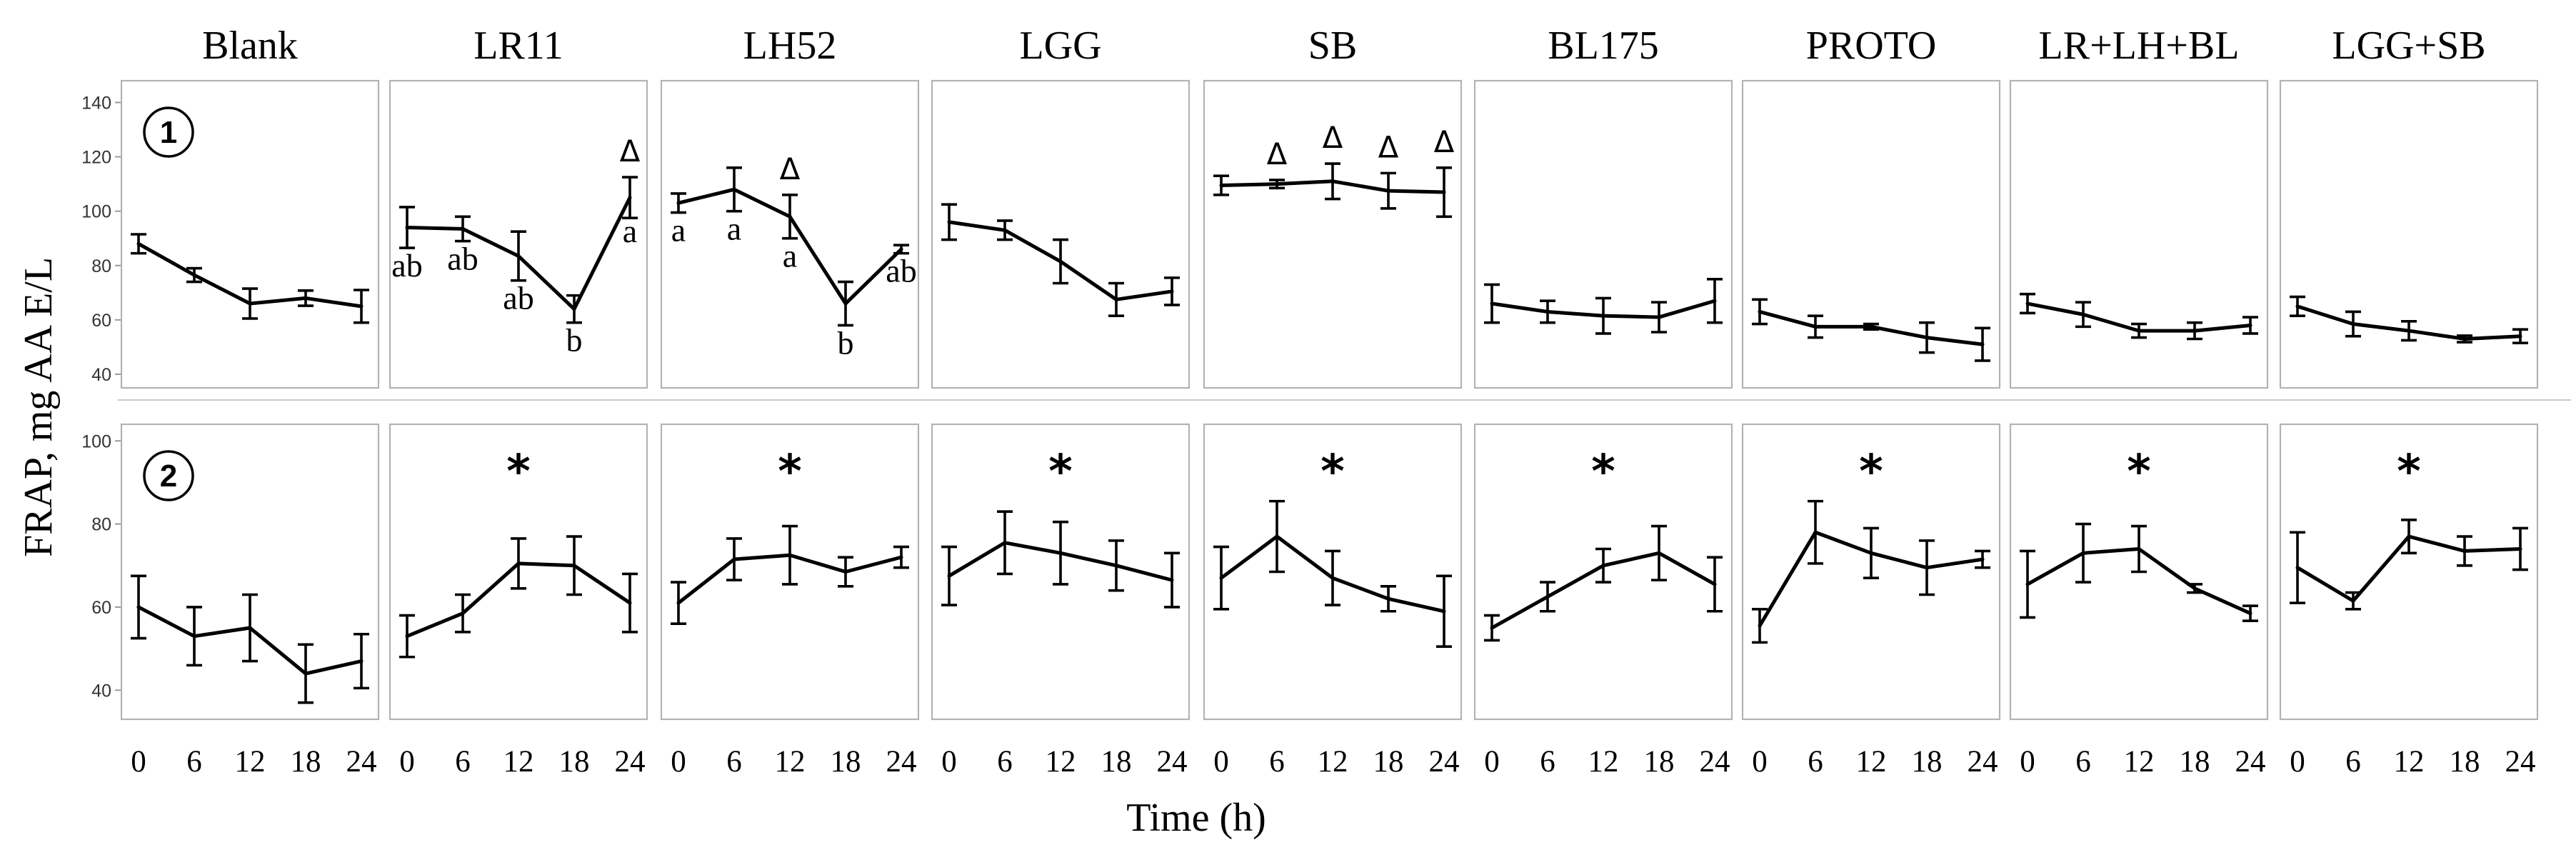 The height and width of the screenshot is (855, 2576). I want to click on row-badge-label: 1, so click(168, 132).